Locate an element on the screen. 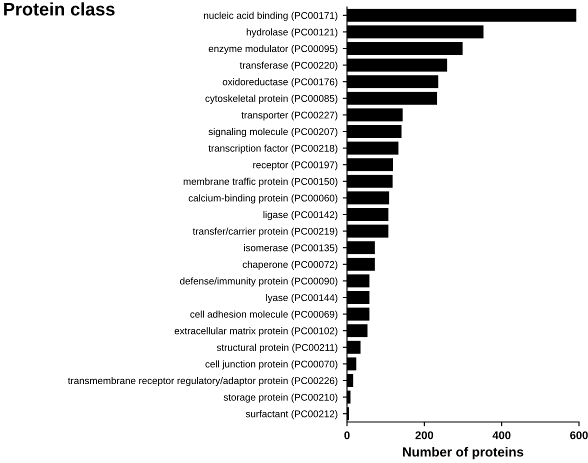 Image resolution: width=588 pixels, height=463 pixels. y-tick-label: transfer/carrier protein (PC00219) is located at coordinates (265, 232).